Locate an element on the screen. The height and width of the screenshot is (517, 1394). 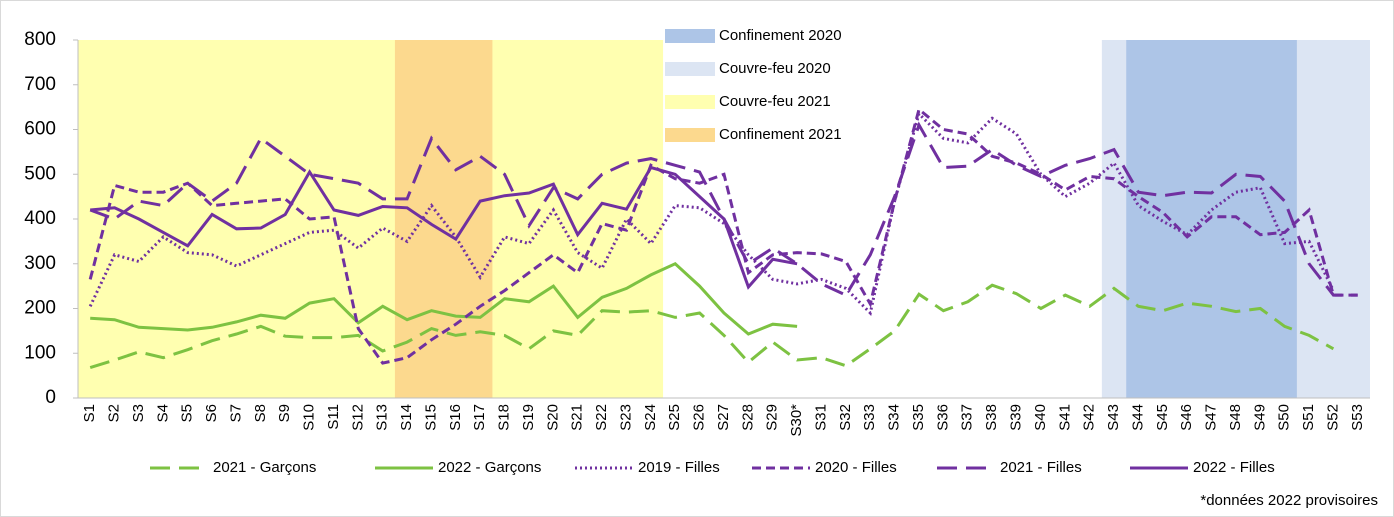
x-tick-label: S24 is located at coordinates (650, 417).